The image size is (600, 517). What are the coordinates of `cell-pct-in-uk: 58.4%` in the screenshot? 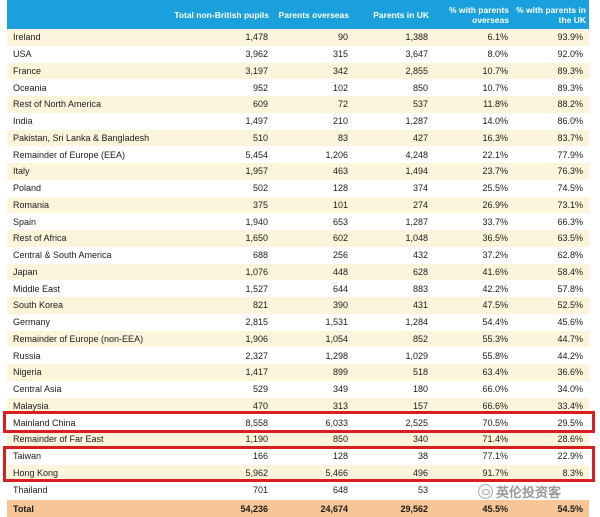 It's located at (570, 271).